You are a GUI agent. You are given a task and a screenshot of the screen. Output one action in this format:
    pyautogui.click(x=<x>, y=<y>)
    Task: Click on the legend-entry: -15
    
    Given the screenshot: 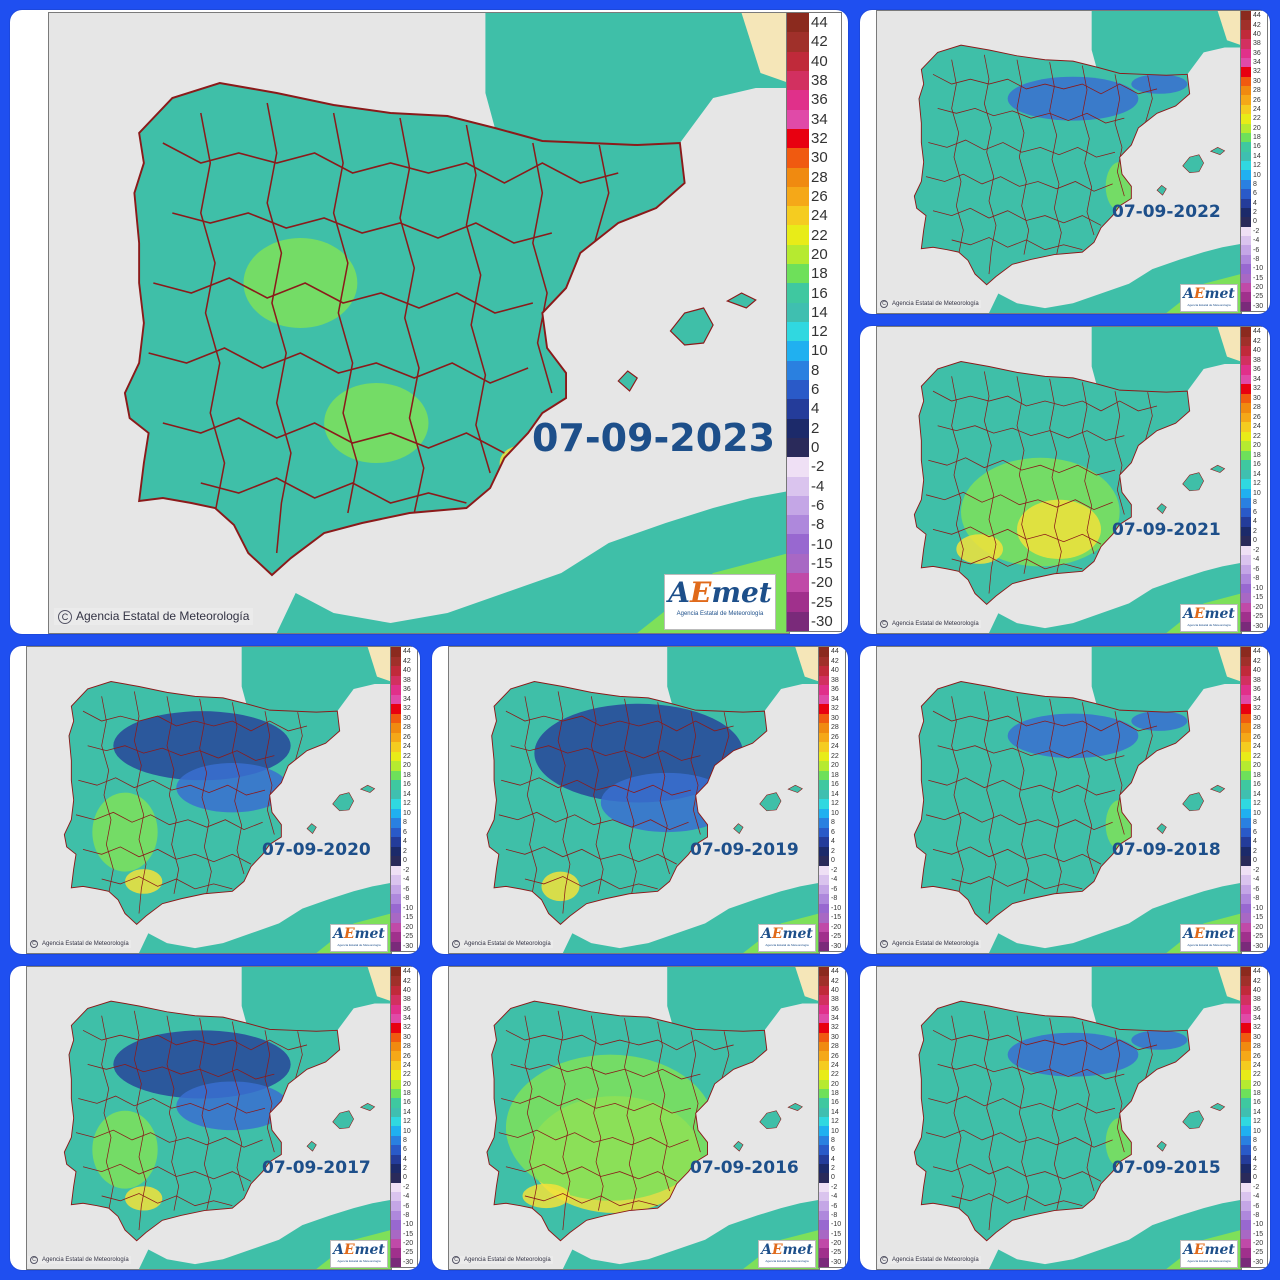 What is the action you would take?
    pyautogui.click(x=1254, y=278)
    